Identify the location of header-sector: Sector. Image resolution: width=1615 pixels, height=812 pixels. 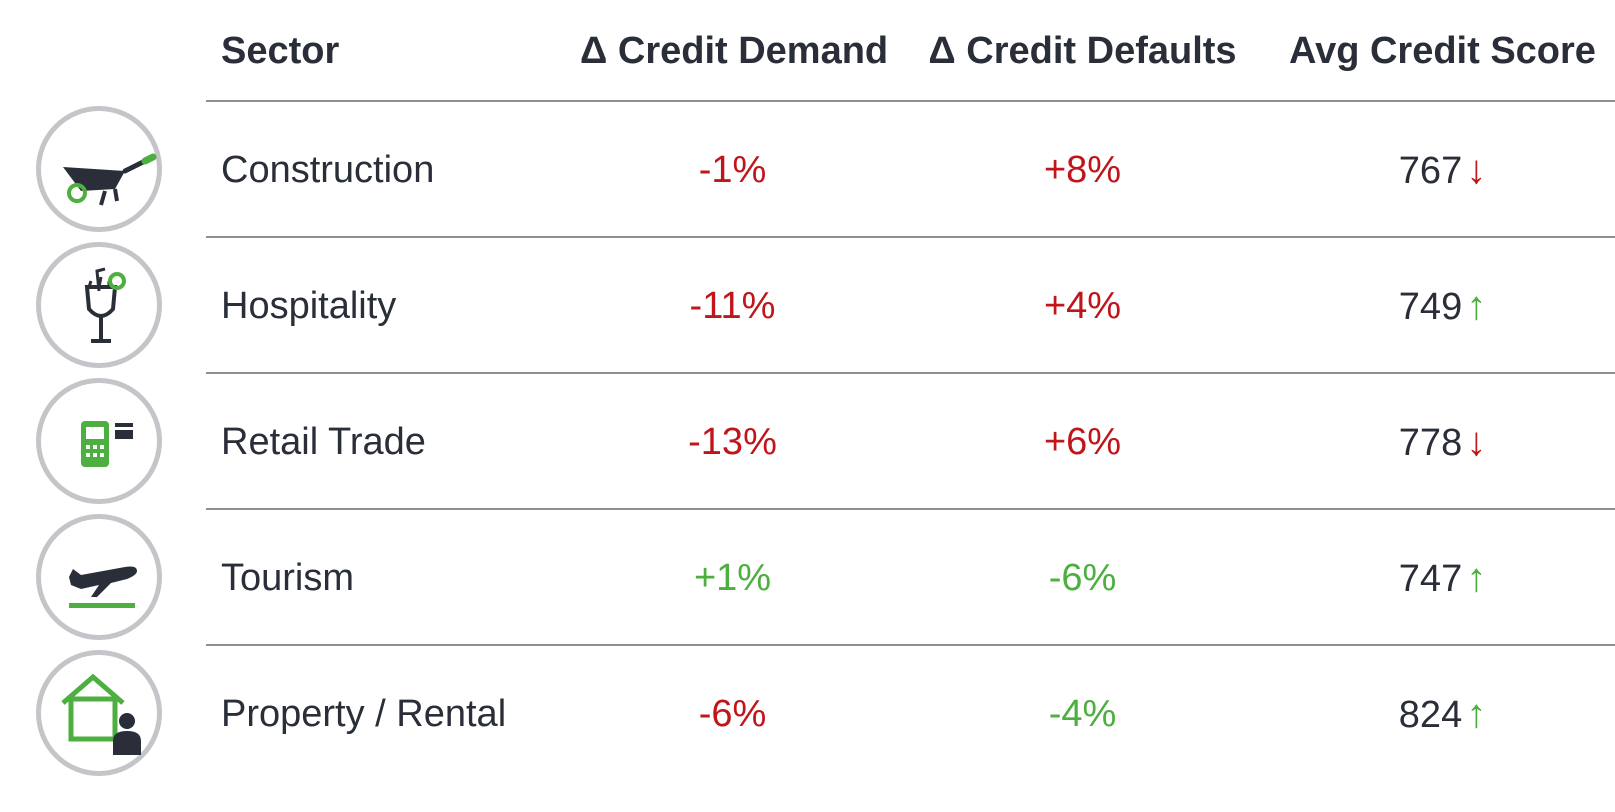
(280, 51).